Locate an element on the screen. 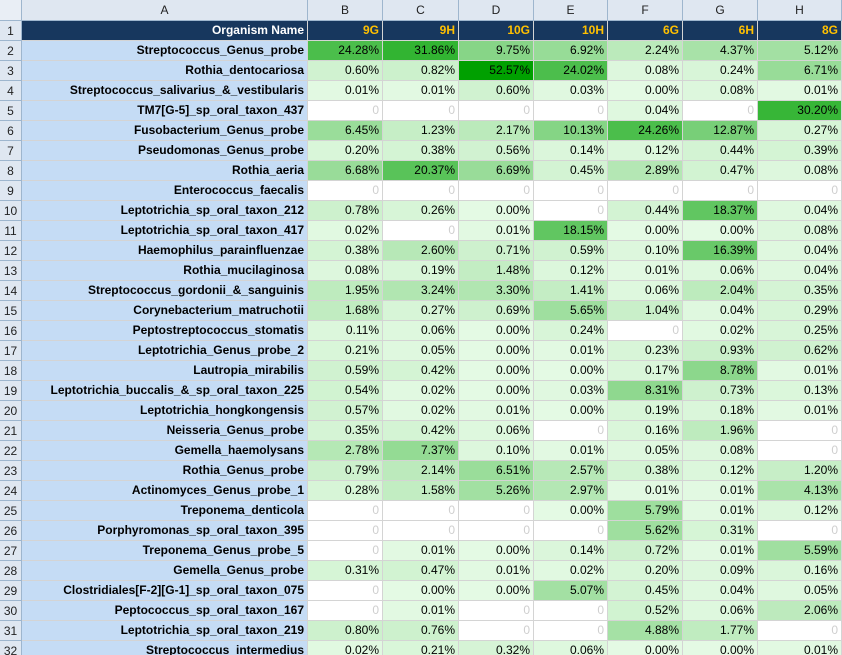 The width and height of the screenshot is (842, 655). value-cell: 0.09% is located at coordinates (720, 571).